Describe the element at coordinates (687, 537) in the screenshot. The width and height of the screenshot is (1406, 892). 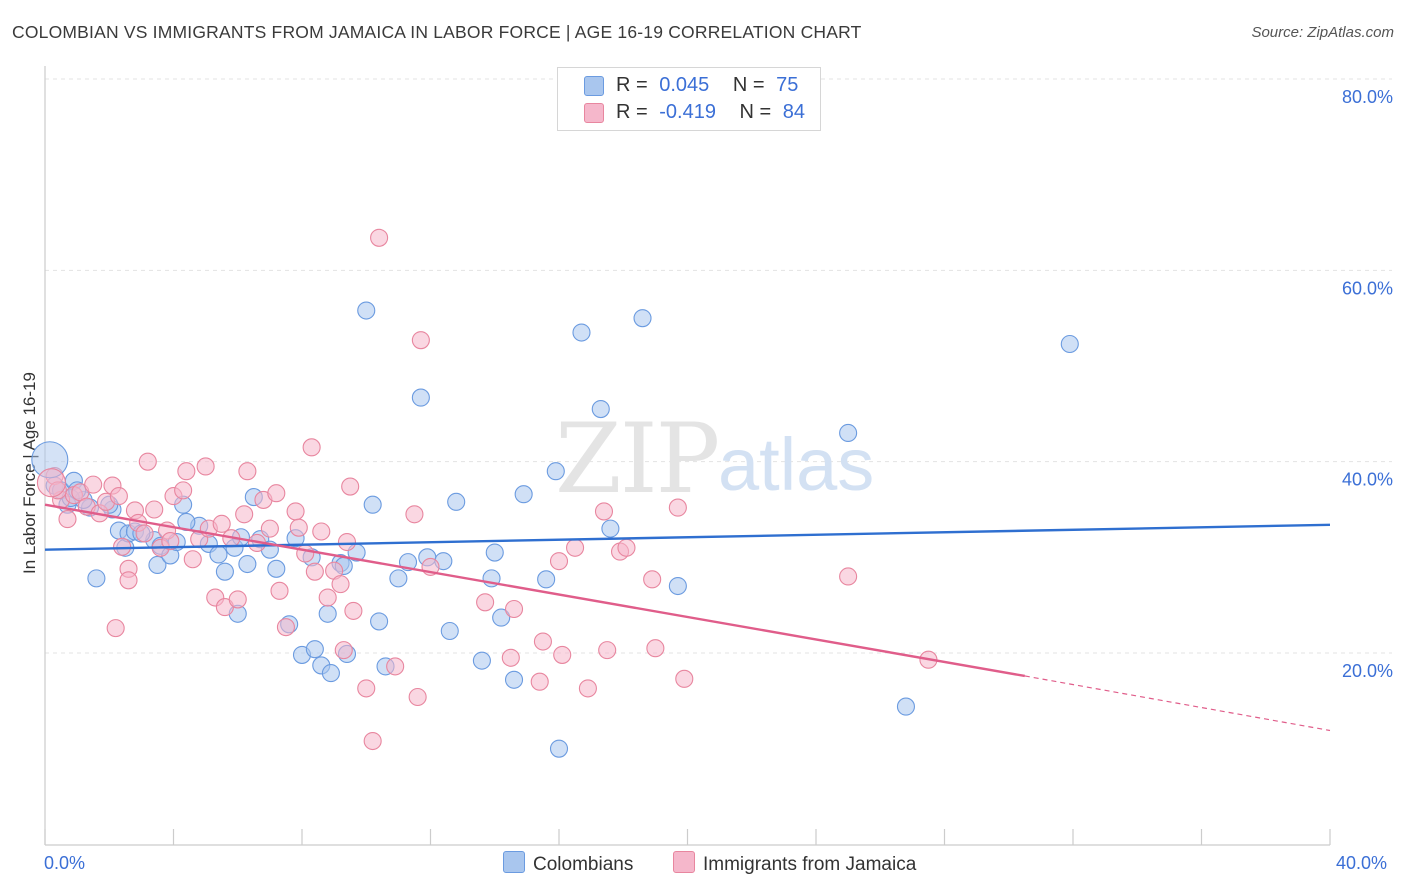
I see `trend-line-colombians` at that location.